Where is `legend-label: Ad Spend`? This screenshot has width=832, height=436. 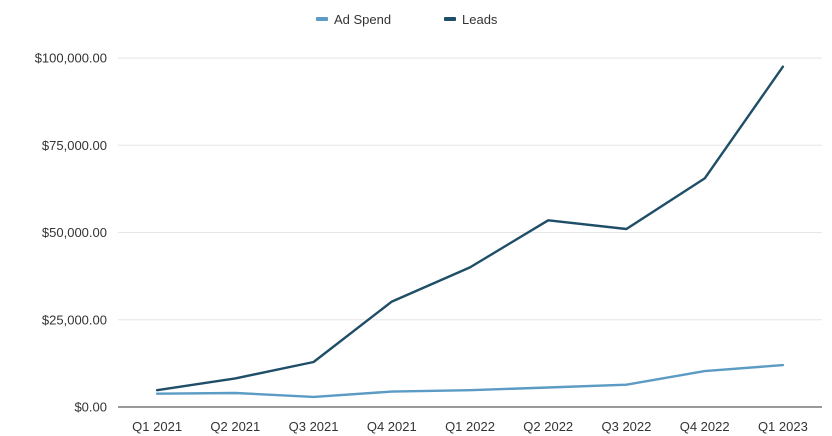
legend-label: Ad Spend is located at coordinates (362, 19).